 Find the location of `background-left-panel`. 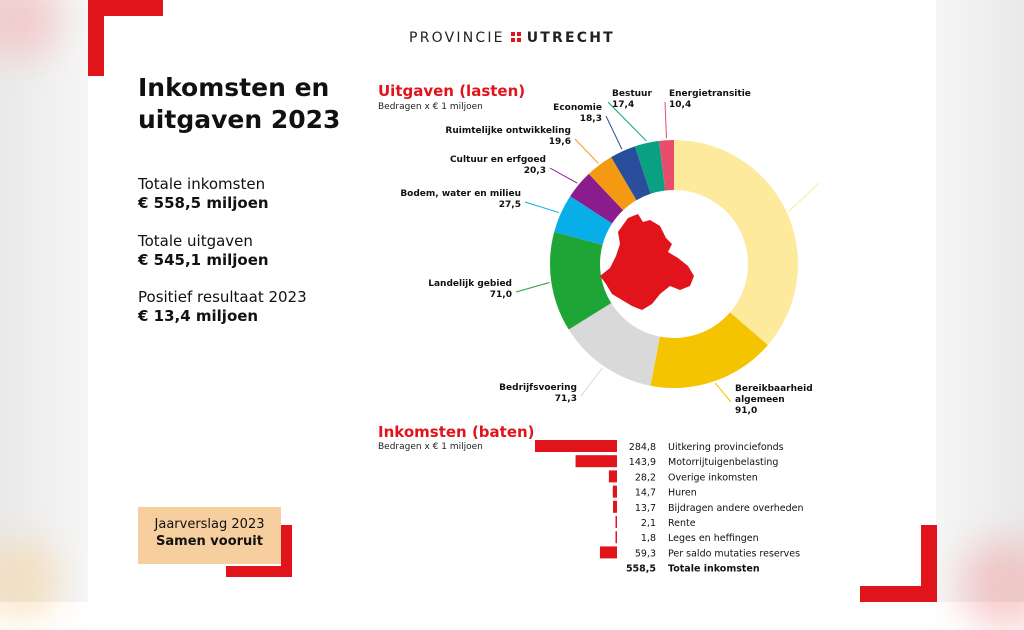

background-left-panel is located at coordinates (44, 301).